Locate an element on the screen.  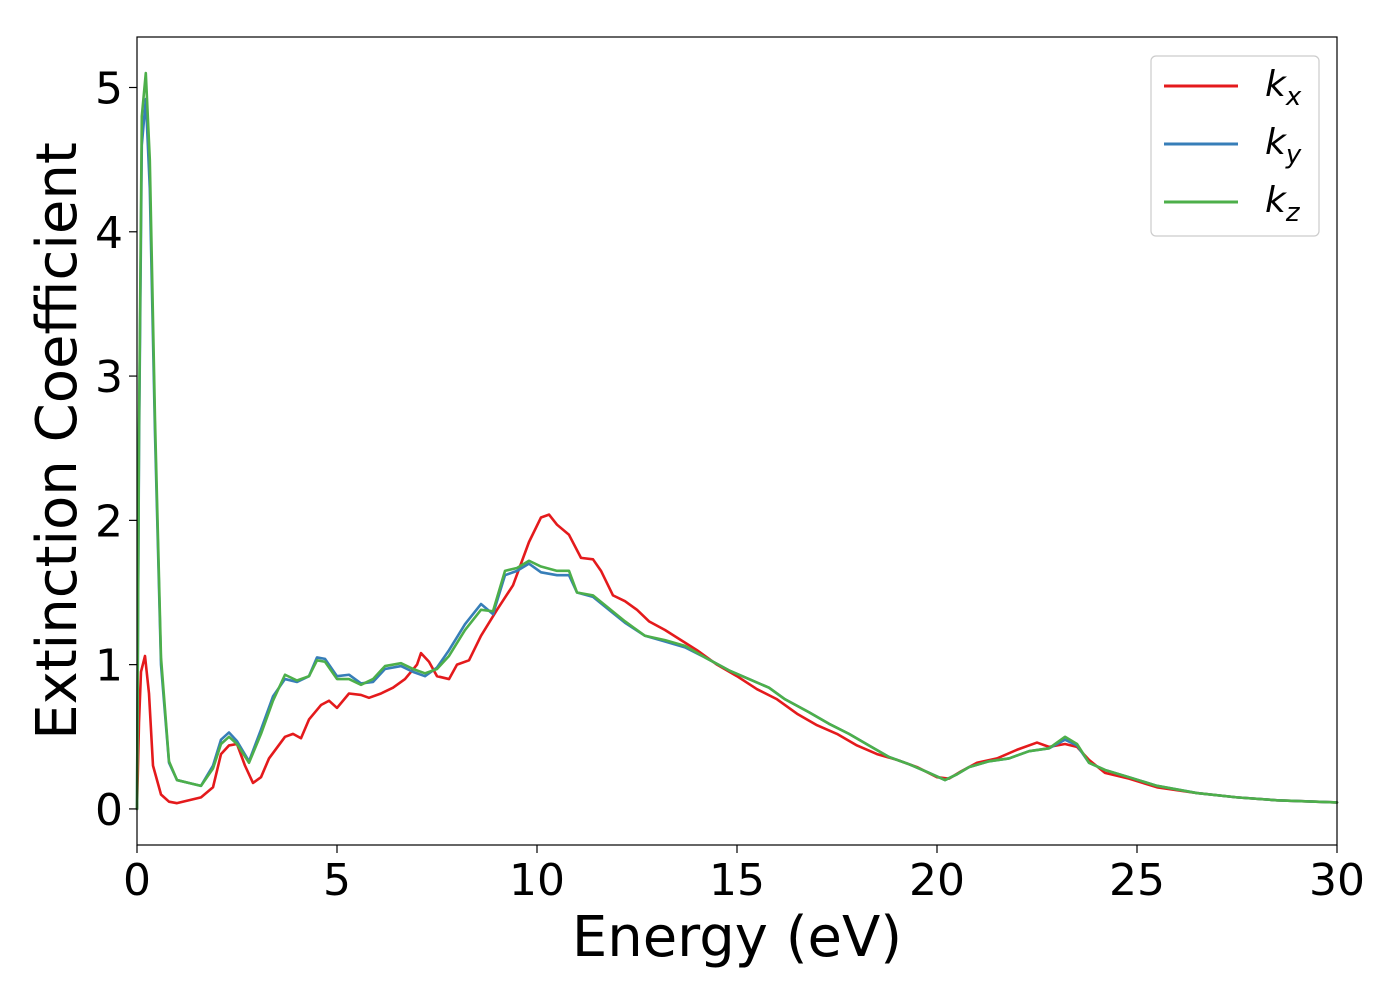
x-axis-ticks: 0 5 10 15 20 25 30 is located at coordinates (744, 875).